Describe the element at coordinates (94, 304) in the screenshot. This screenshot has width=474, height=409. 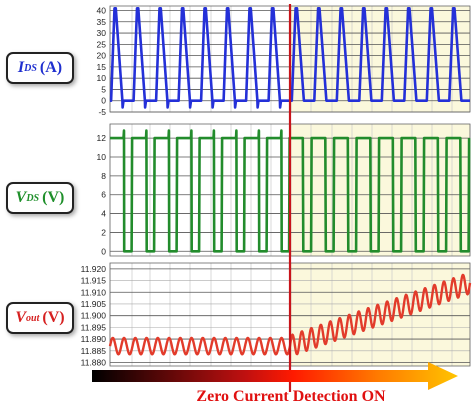
I see `y-tick-label: 11.905` at that location.